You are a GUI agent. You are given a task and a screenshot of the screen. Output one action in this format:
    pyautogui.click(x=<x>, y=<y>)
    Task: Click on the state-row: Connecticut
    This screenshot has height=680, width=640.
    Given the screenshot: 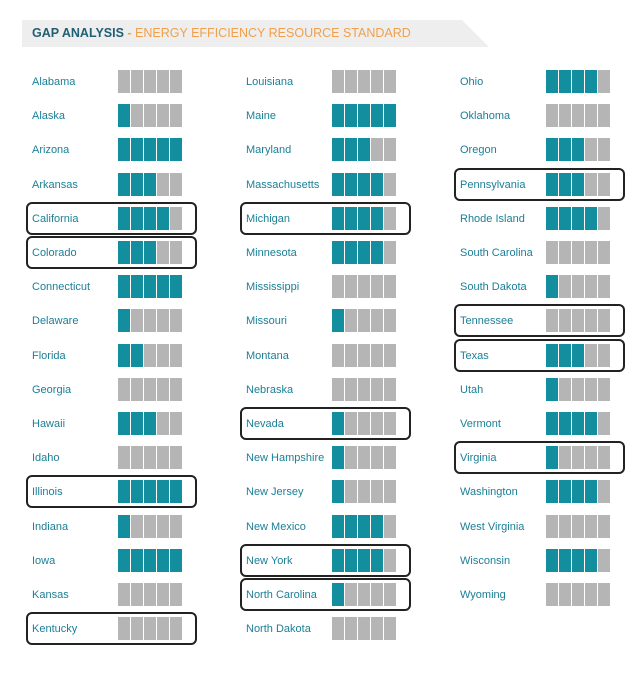 What is the action you would take?
    pyautogui.click(x=320, y=288)
    